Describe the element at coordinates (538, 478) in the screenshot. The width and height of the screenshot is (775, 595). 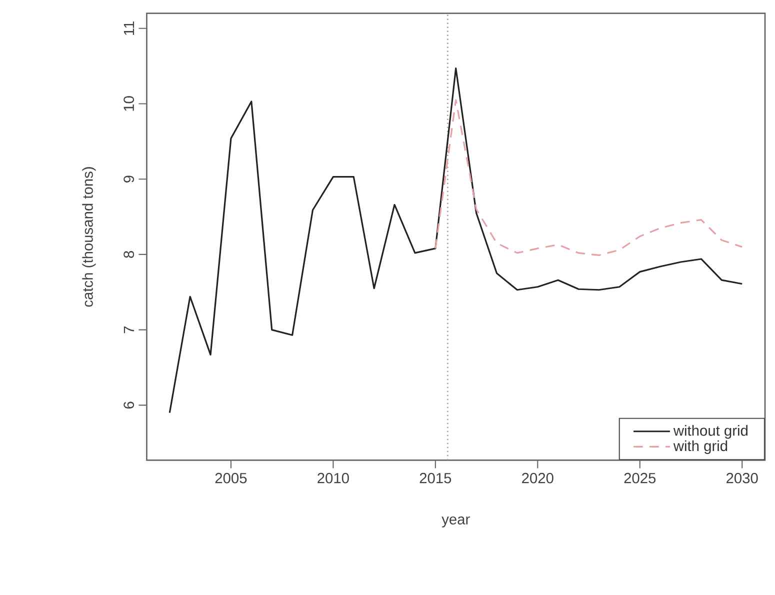
I see `x-tick-label: 2020` at that location.